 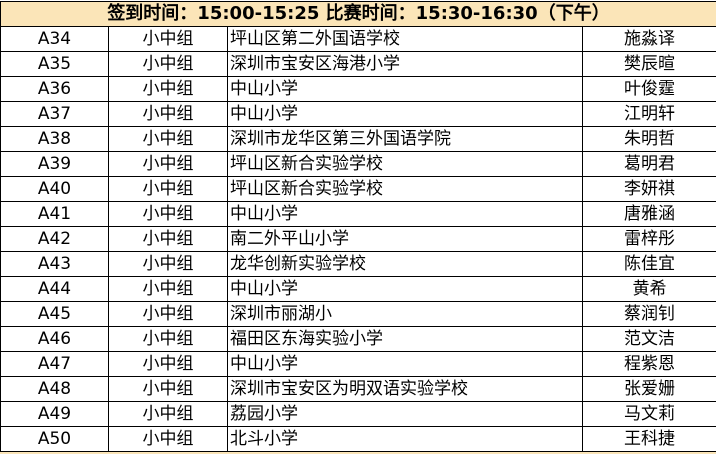 What do you see at coordinates (405, 264) in the screenshot?
I see `school-cell: 龙华创新实验学校` at bounding box center [405, 264].